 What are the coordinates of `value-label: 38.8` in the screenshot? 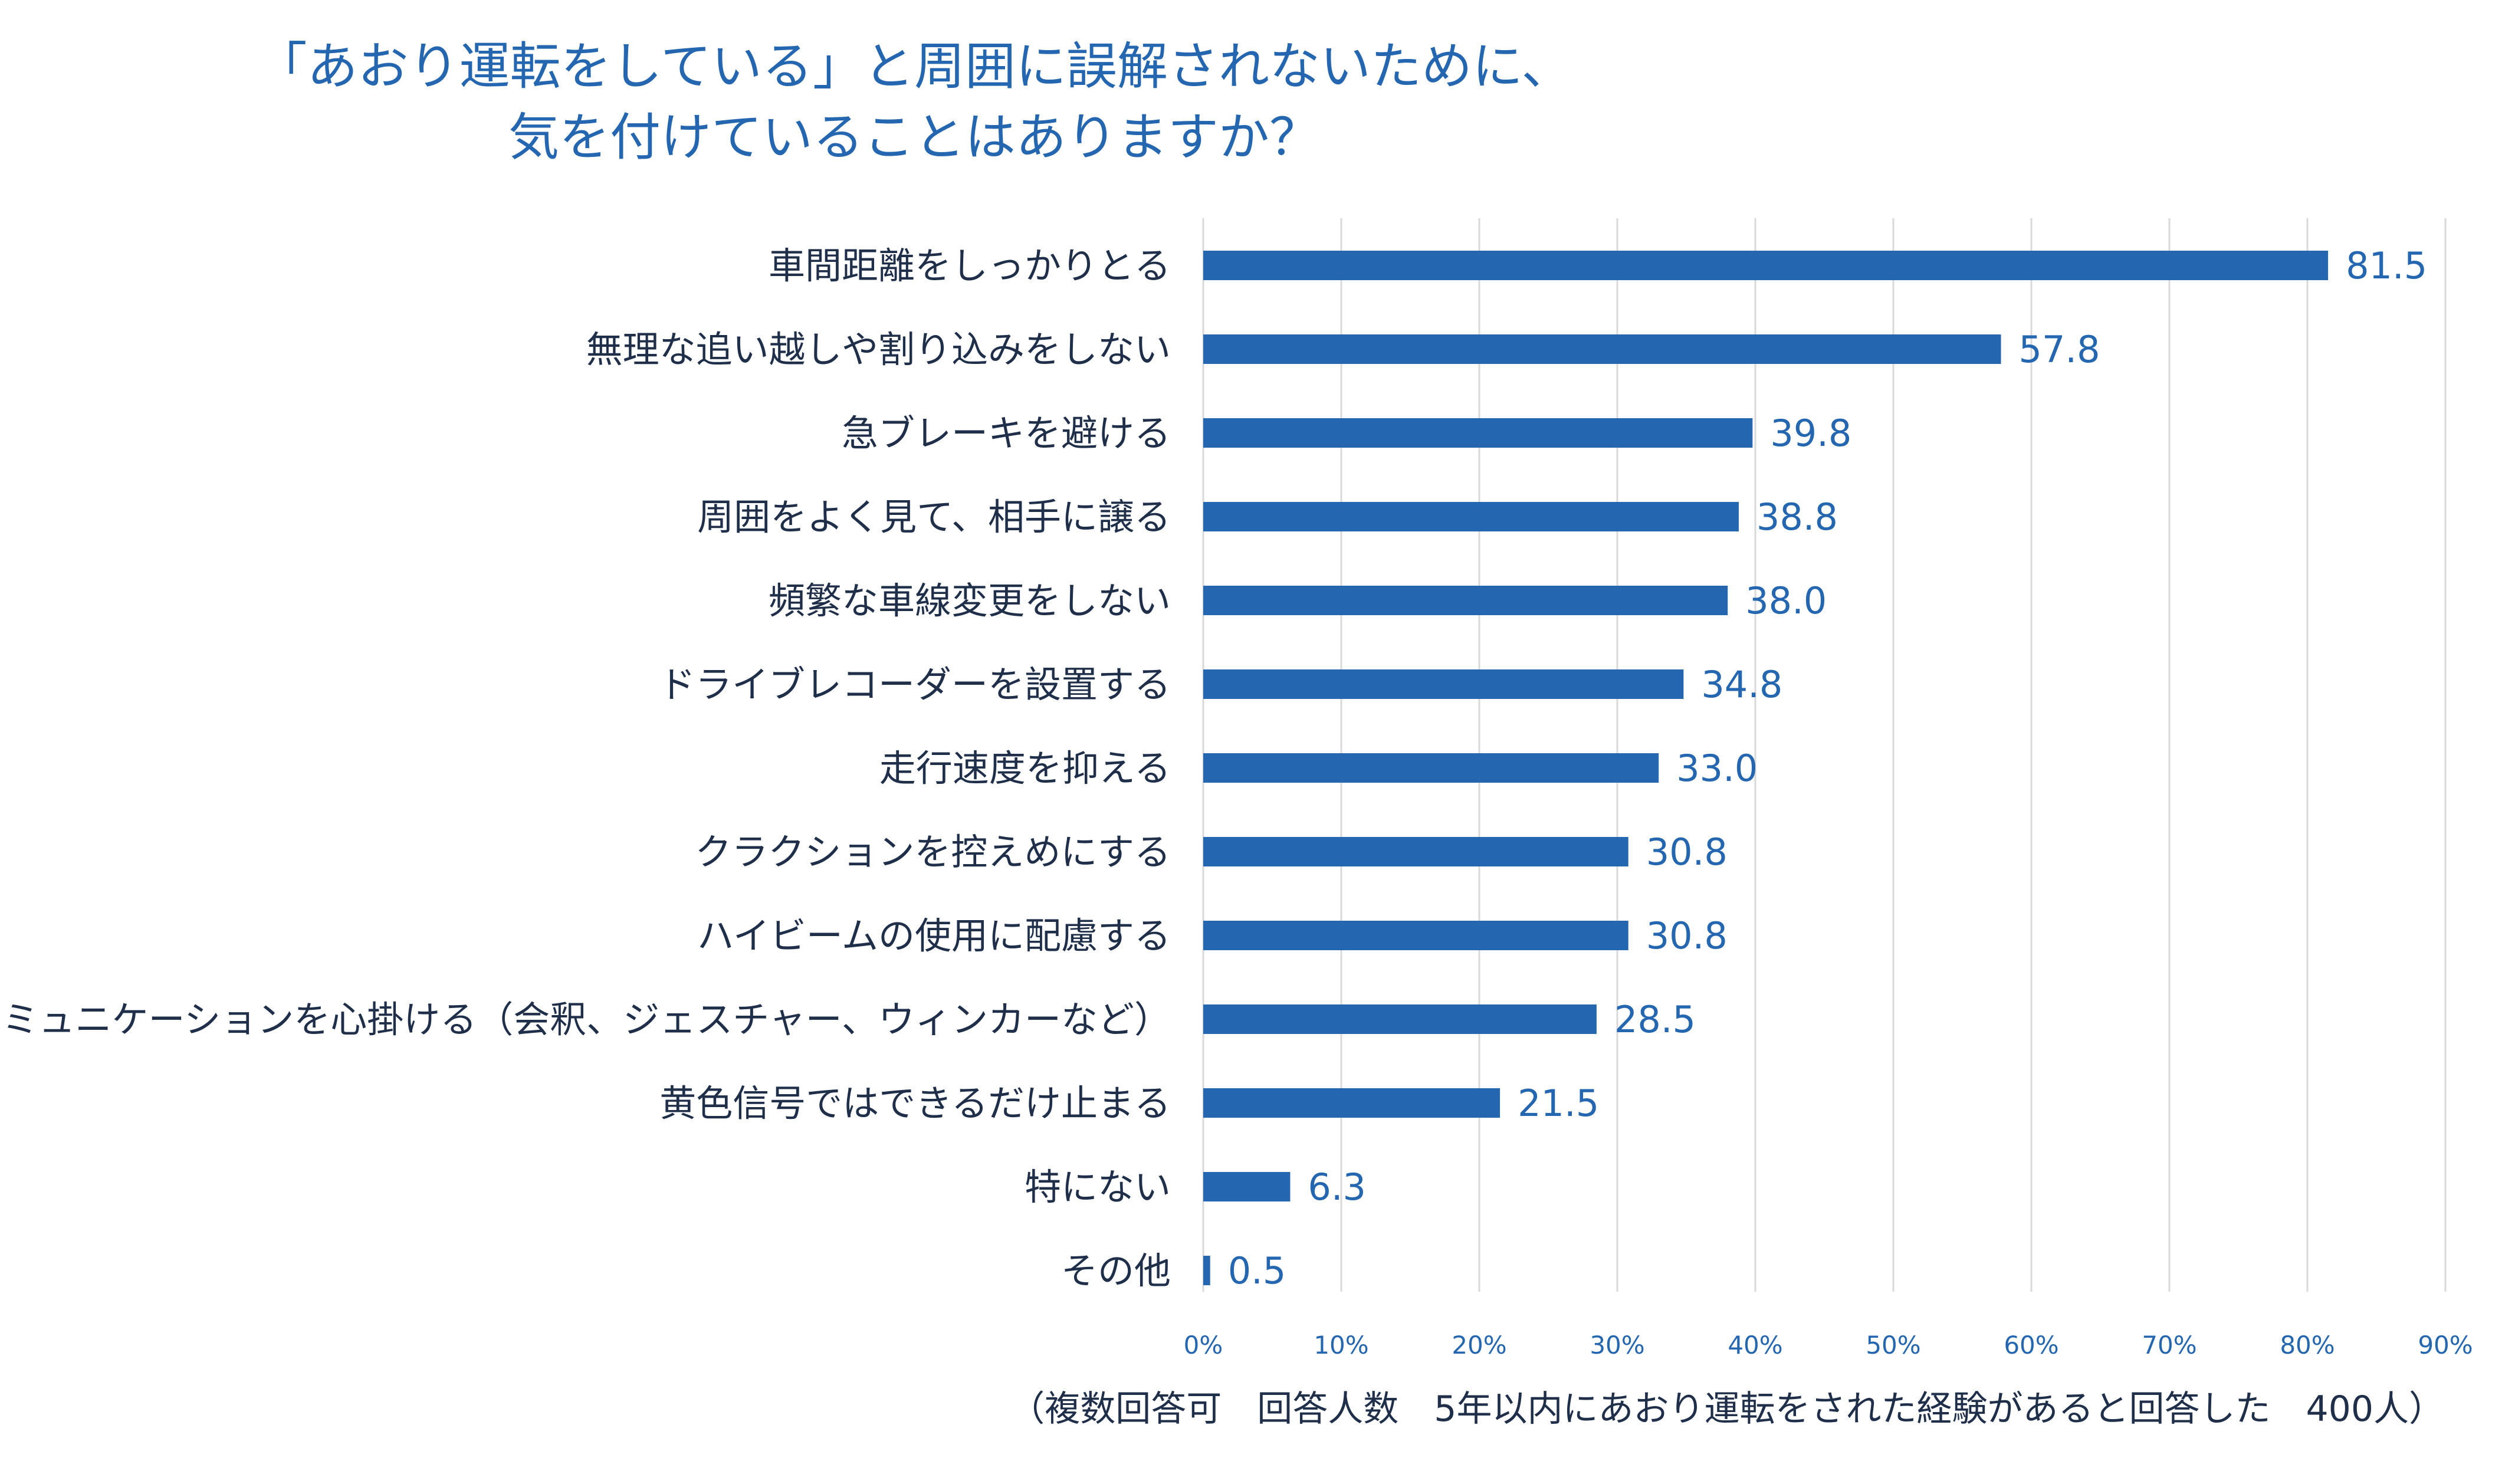 It's located at (1797, 517).